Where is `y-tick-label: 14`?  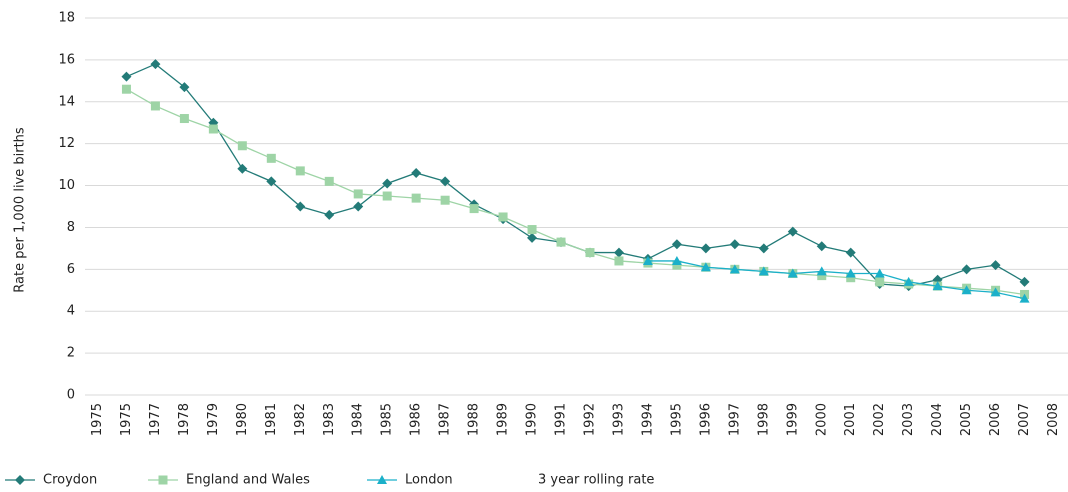 y-tick-label: 14 is located at coordinates (66, 101).